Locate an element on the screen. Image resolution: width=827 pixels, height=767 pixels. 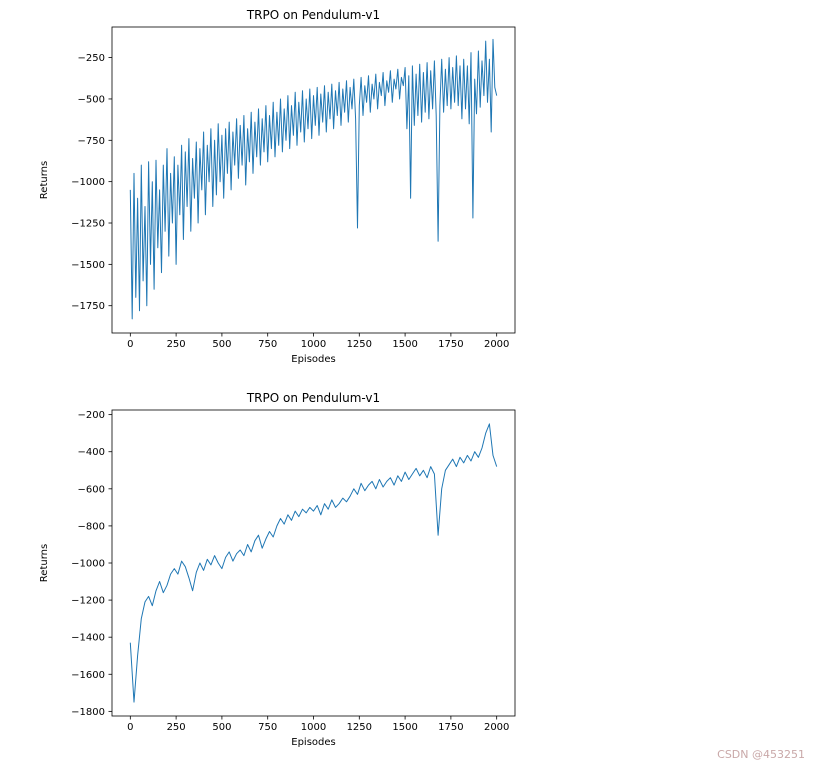
y-tick-label: −1250 is located at coordinates (88, 224).